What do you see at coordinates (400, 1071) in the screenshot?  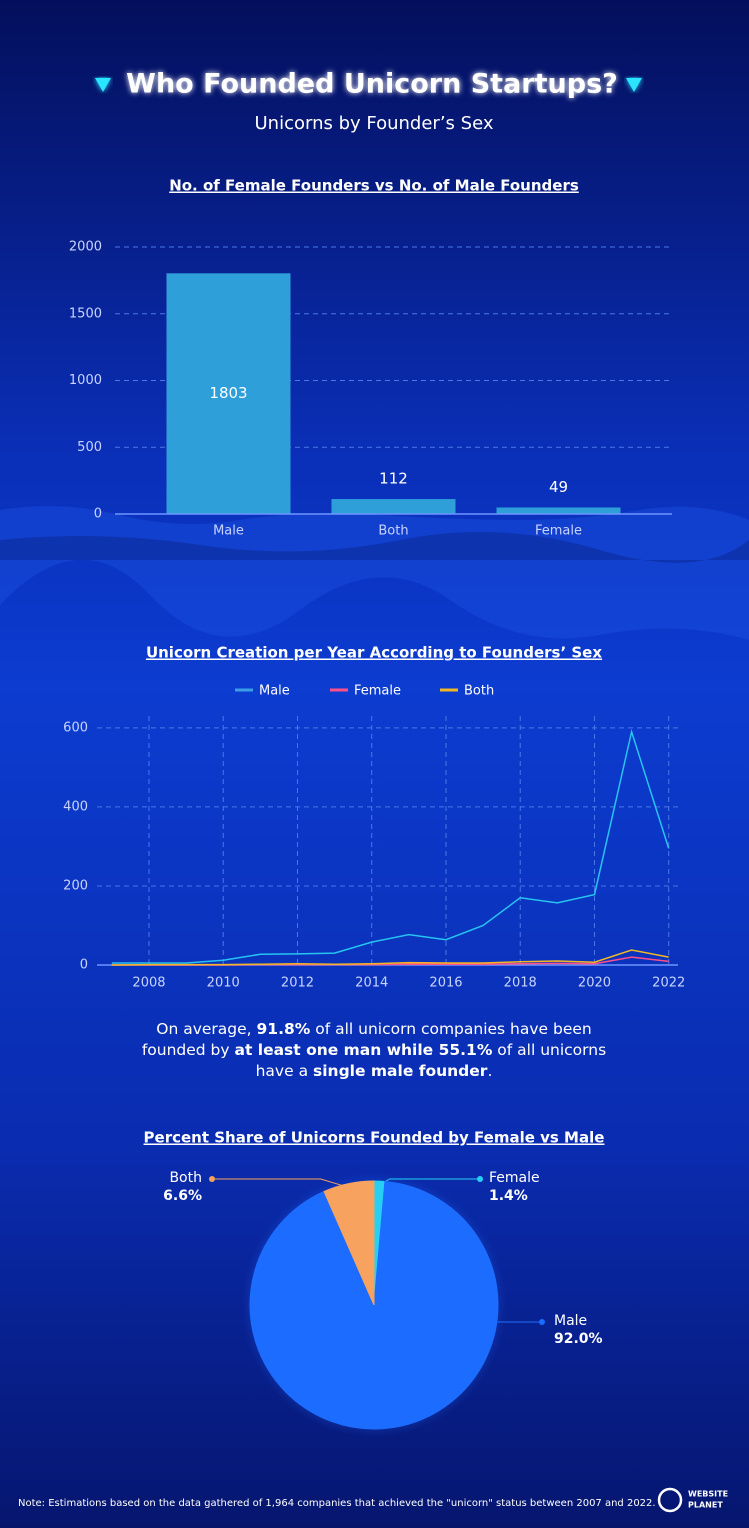 I see `highlight: single male founder` at bounding box center [400, 1071].